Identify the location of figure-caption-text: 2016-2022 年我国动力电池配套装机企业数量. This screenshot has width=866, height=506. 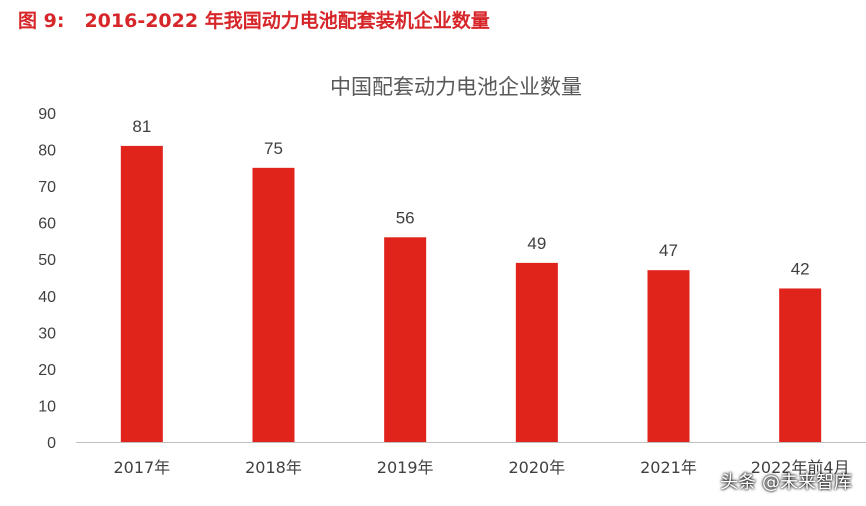
(287, 21).